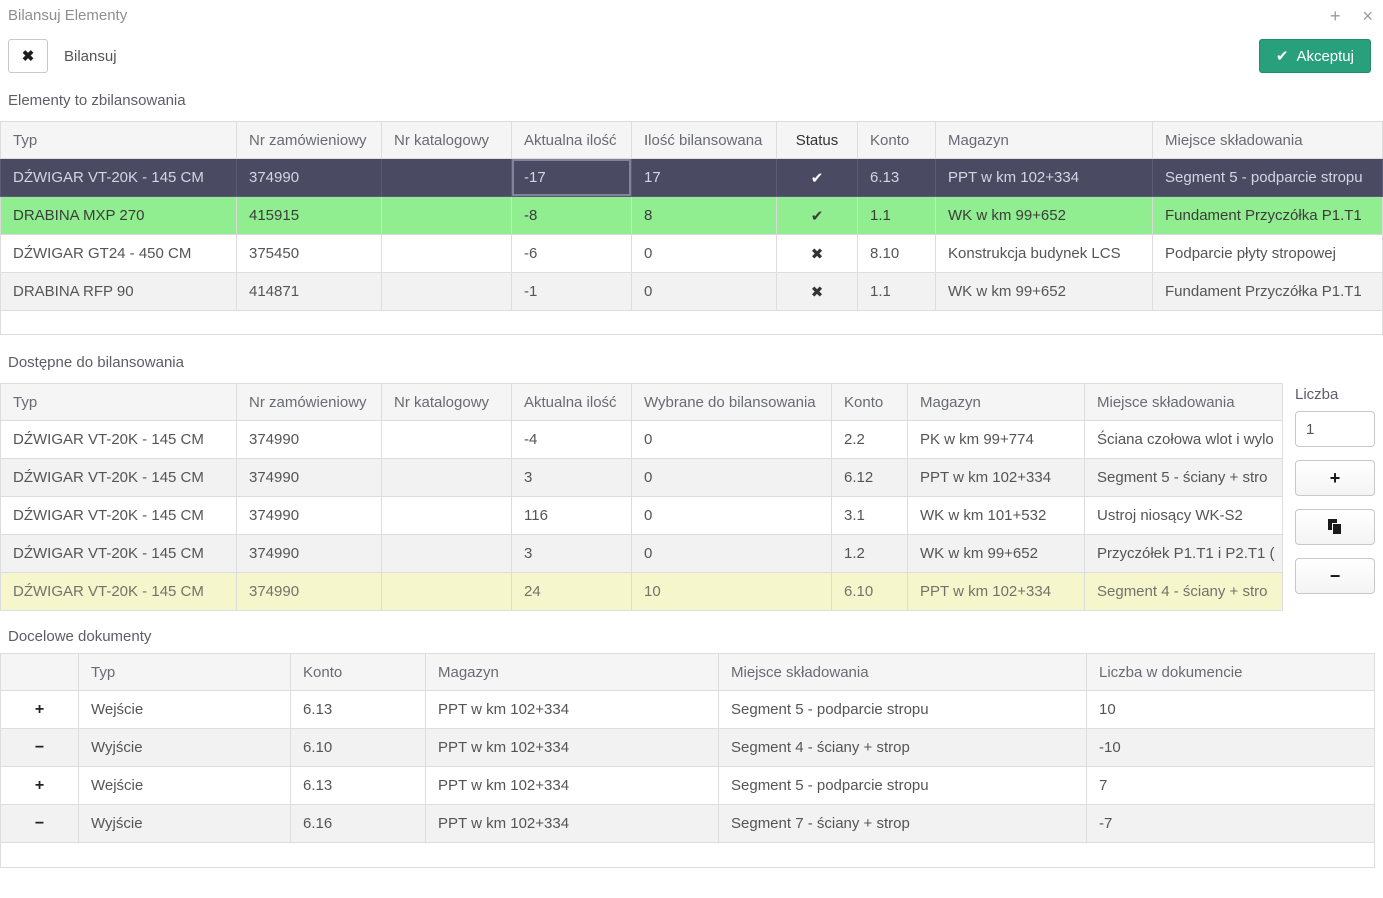 The width and height of the screenshot is (1383, 898). I want to click on minus-sign-icon: −, so click(39, 823).